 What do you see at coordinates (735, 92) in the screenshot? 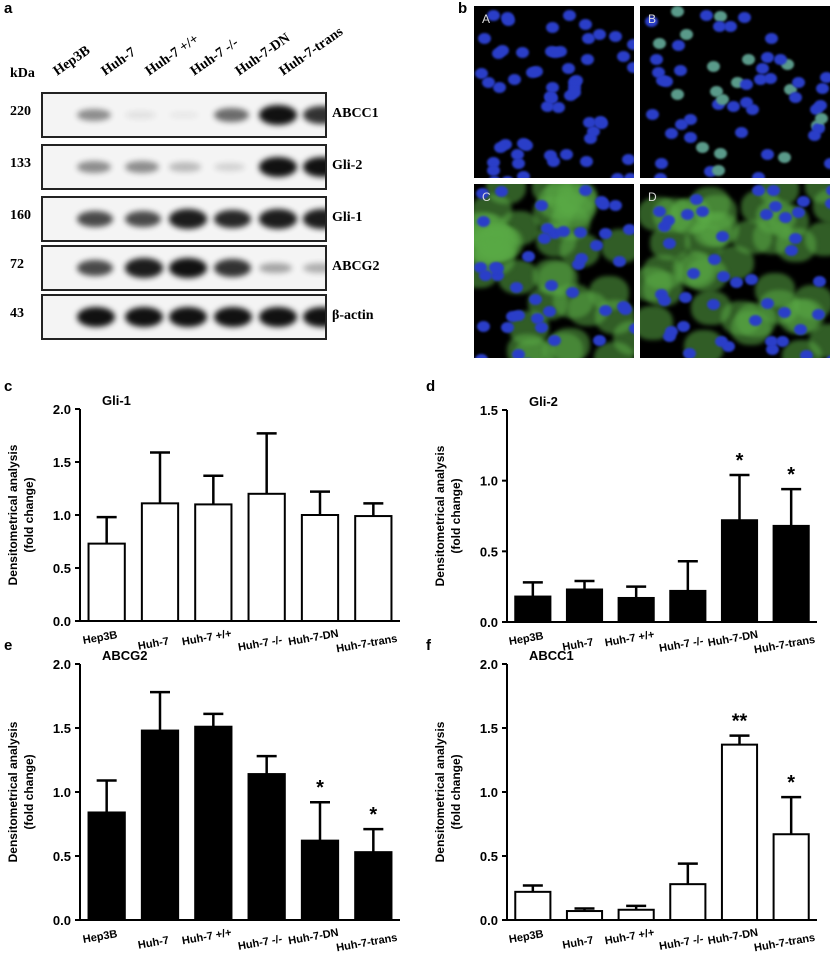
I see `micrograph-B: B` at bounding box center [735, 92].